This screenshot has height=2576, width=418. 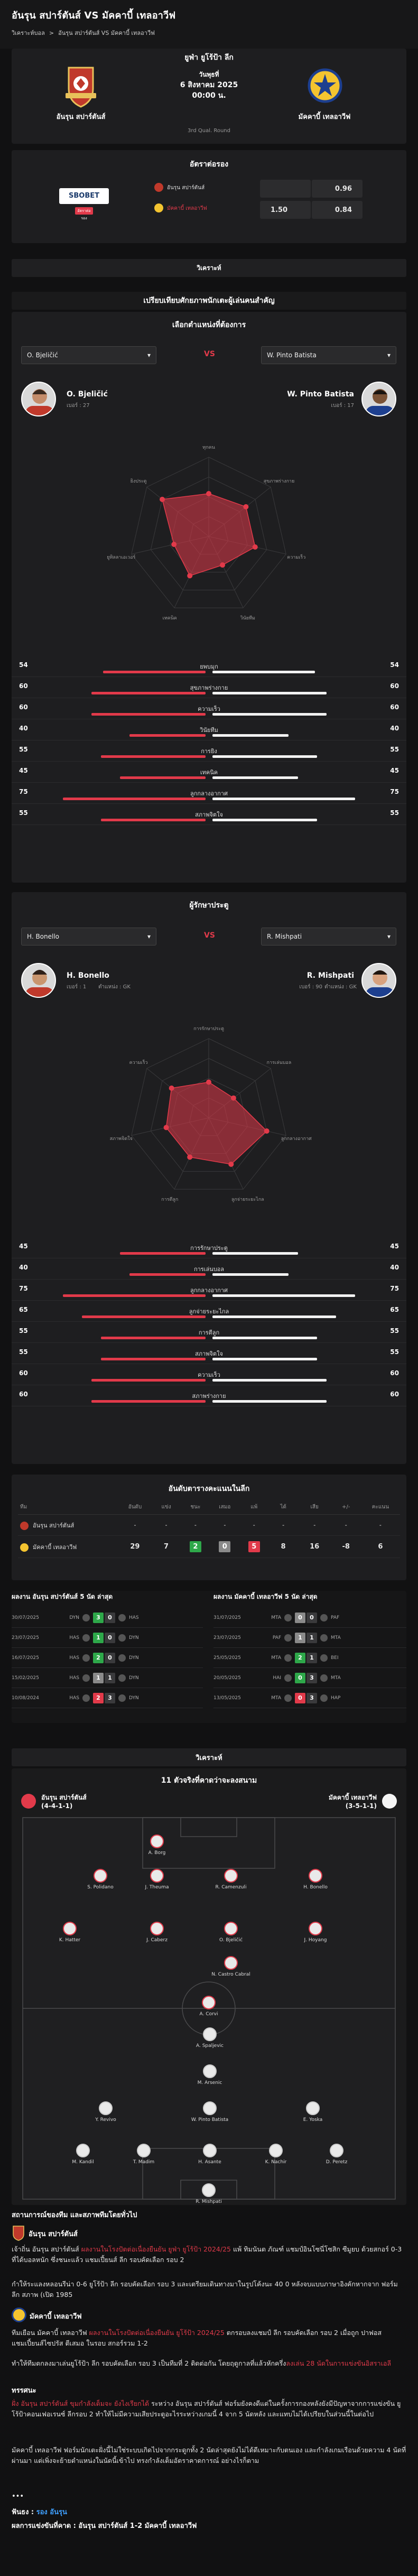 I want to click on table-cell: 5, so click(x=253, y=1547).